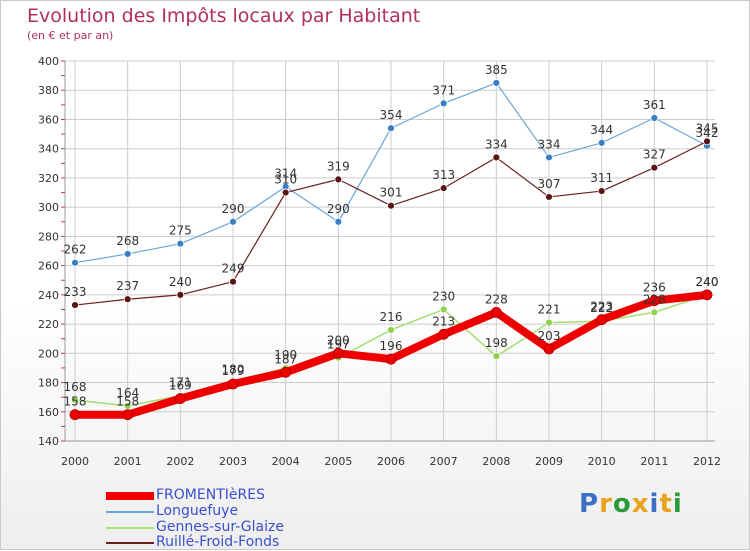 The height and width of the screenshot is (551, 750). What do you see at coordinates (127, 286) in the screenshot?
I see `data-label: 237` at bounding box center [127, 286].